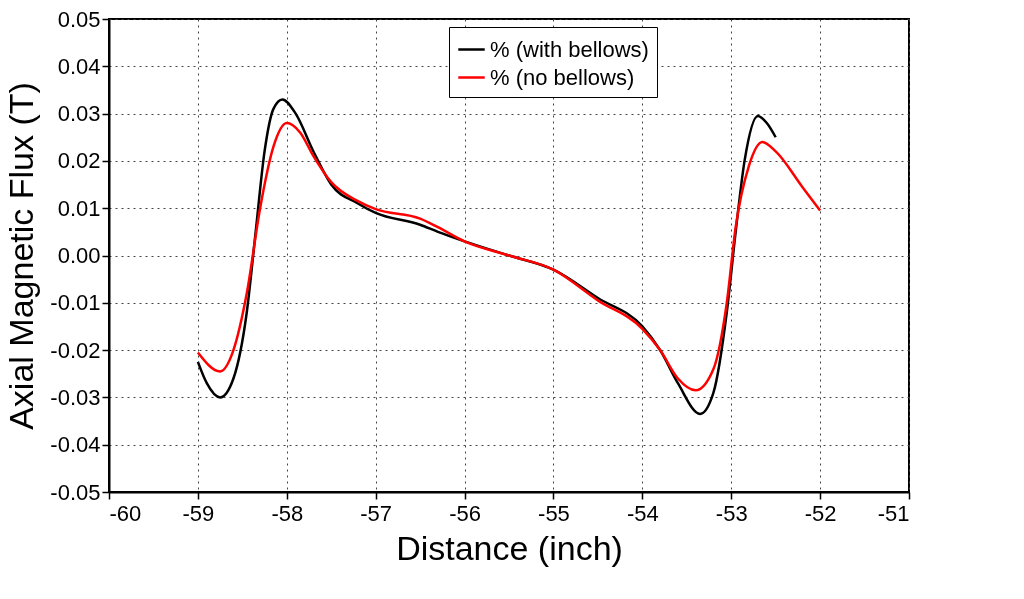 The image size is (1024, 599). Describe the element at coordinates (820, 513) in the screenshot. I see `x-tick-label: -52` at that location.